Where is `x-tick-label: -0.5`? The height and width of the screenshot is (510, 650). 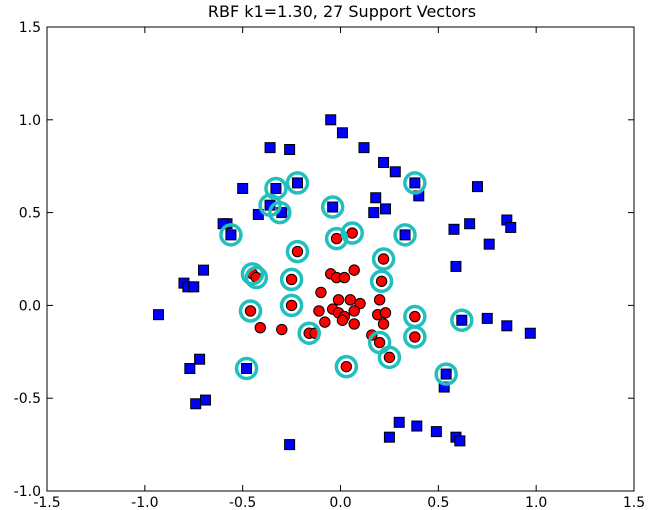
x-tick-label: -0.5 is located at coordinates (242, 502).